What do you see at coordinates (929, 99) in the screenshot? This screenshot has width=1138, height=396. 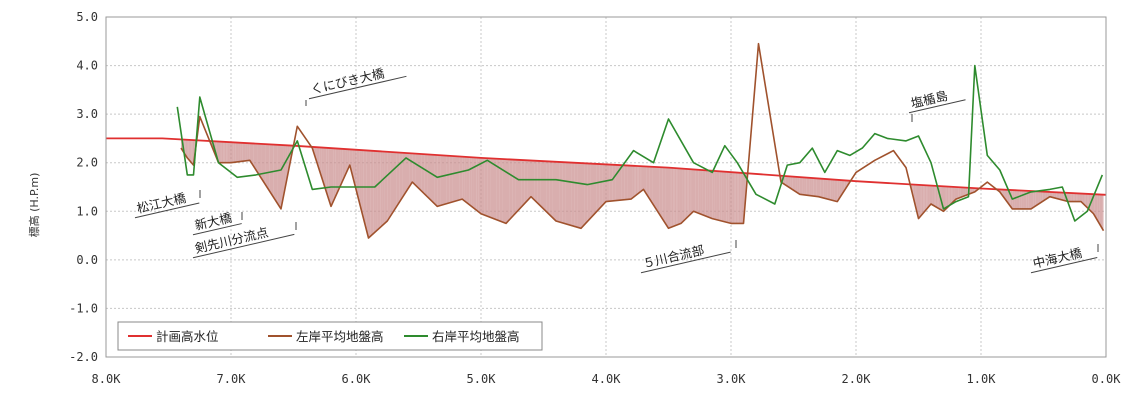 I see `annotation-label: 塩楯島` at bounding box center [929, 99].